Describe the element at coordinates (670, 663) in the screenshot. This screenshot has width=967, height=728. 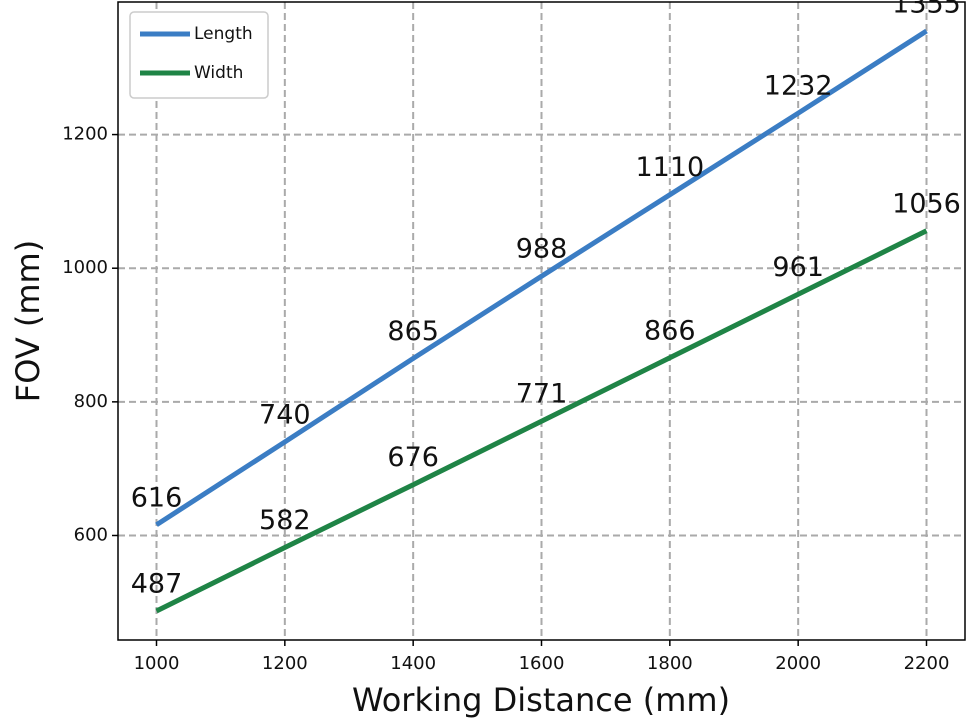
I see `x-tick-label: 1800` at that location.